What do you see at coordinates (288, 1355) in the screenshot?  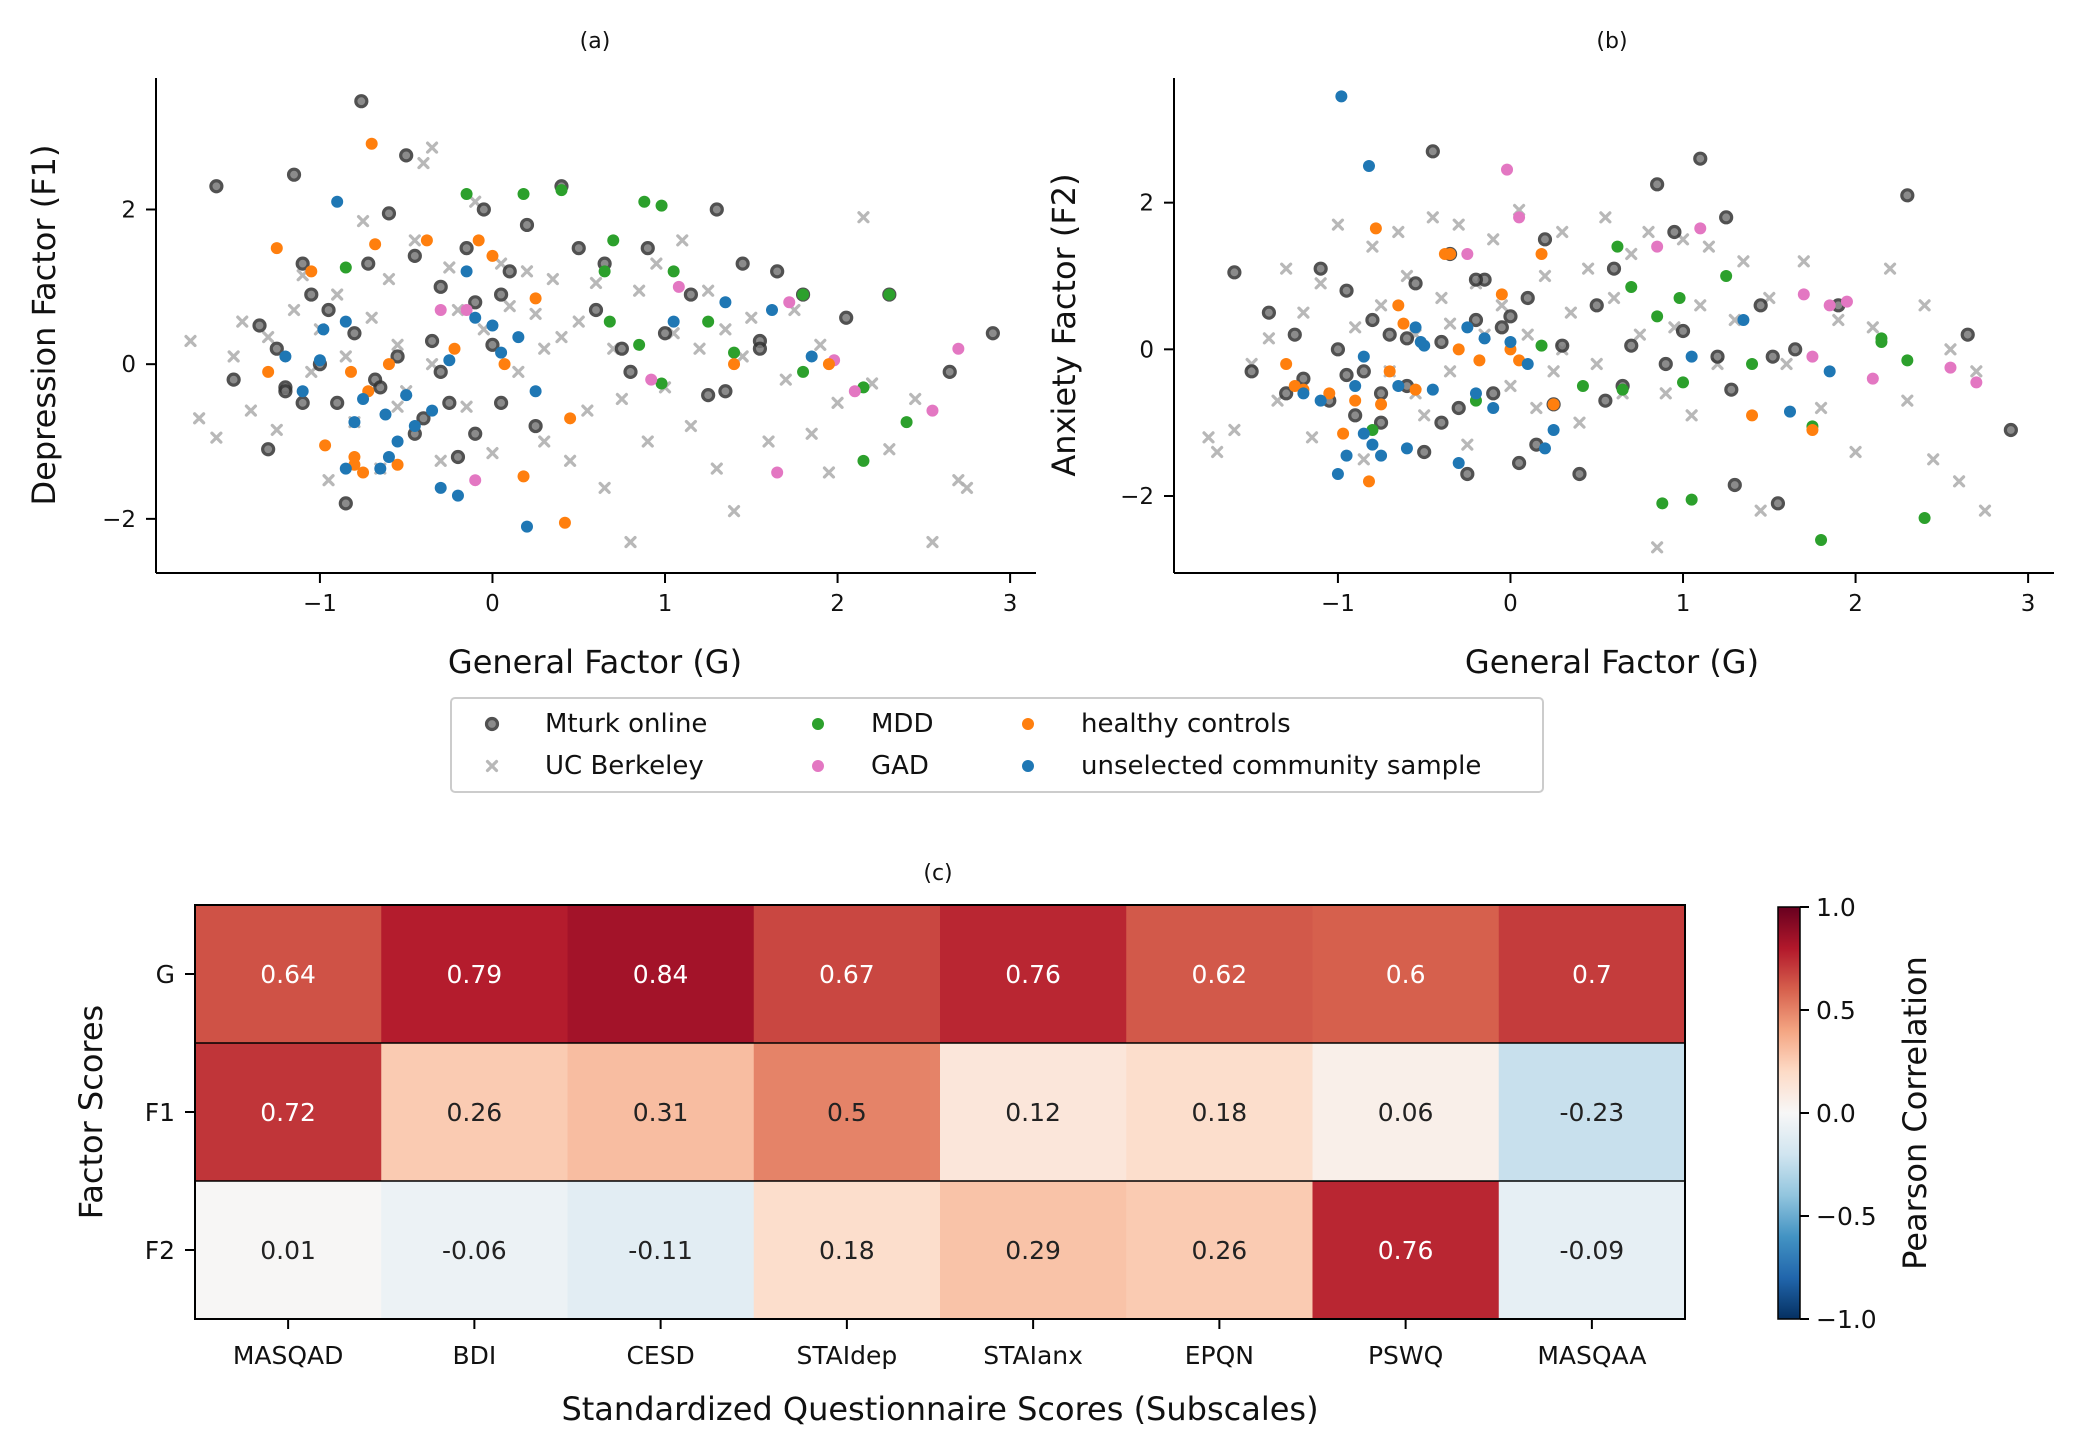 I see `heatmap-xtick-label: MASQAD` at bounding box center [288, 1355].